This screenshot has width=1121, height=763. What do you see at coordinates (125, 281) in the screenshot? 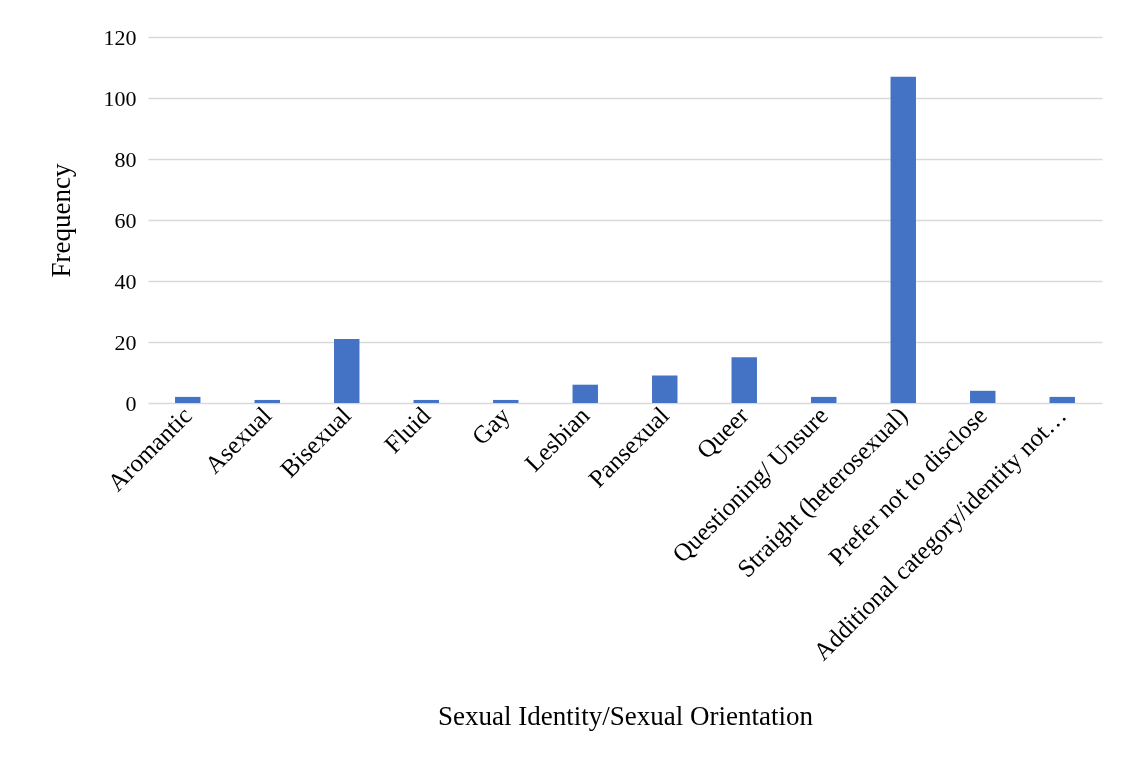
I see `y-tick-label: 40` at bounding box center [125, 281].